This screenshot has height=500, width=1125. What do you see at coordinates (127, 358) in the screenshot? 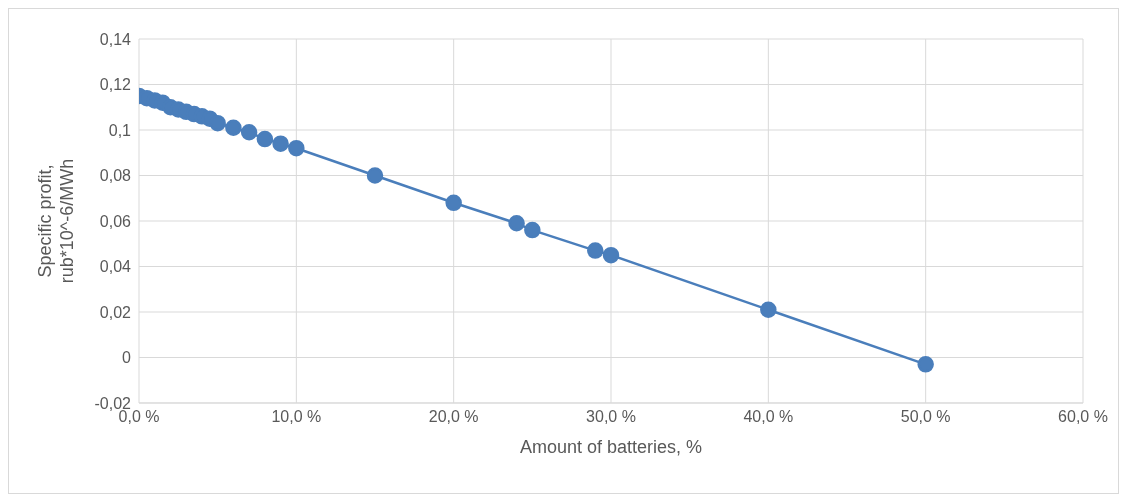
I see `y-tick-label: 0` at bounding box center [127, 358].